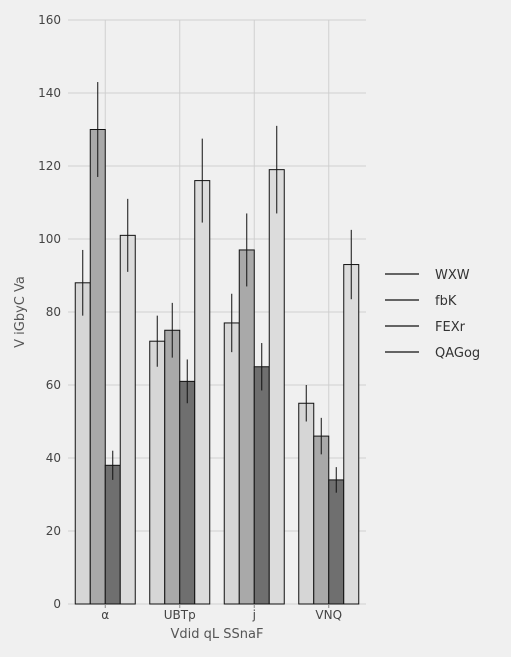 The image size is (511, 657). I want to click on x-axis-ticks: α UBTp j VNQ, so click(221, 613).